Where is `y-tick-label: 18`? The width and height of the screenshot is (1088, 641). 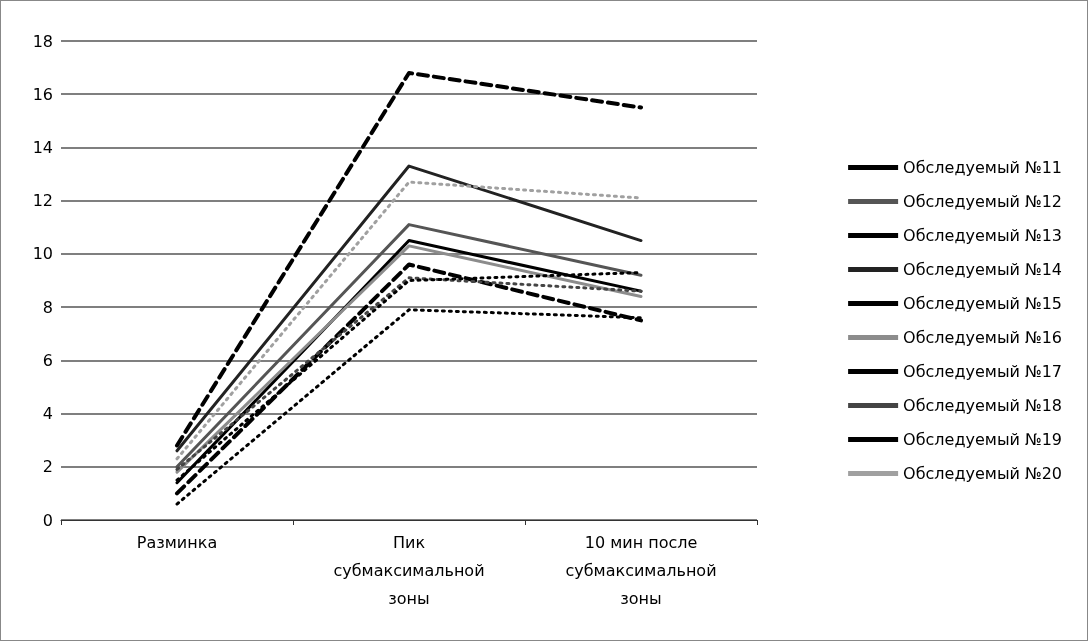
y-tick-label: 18 is located at coordinates (42, 41).